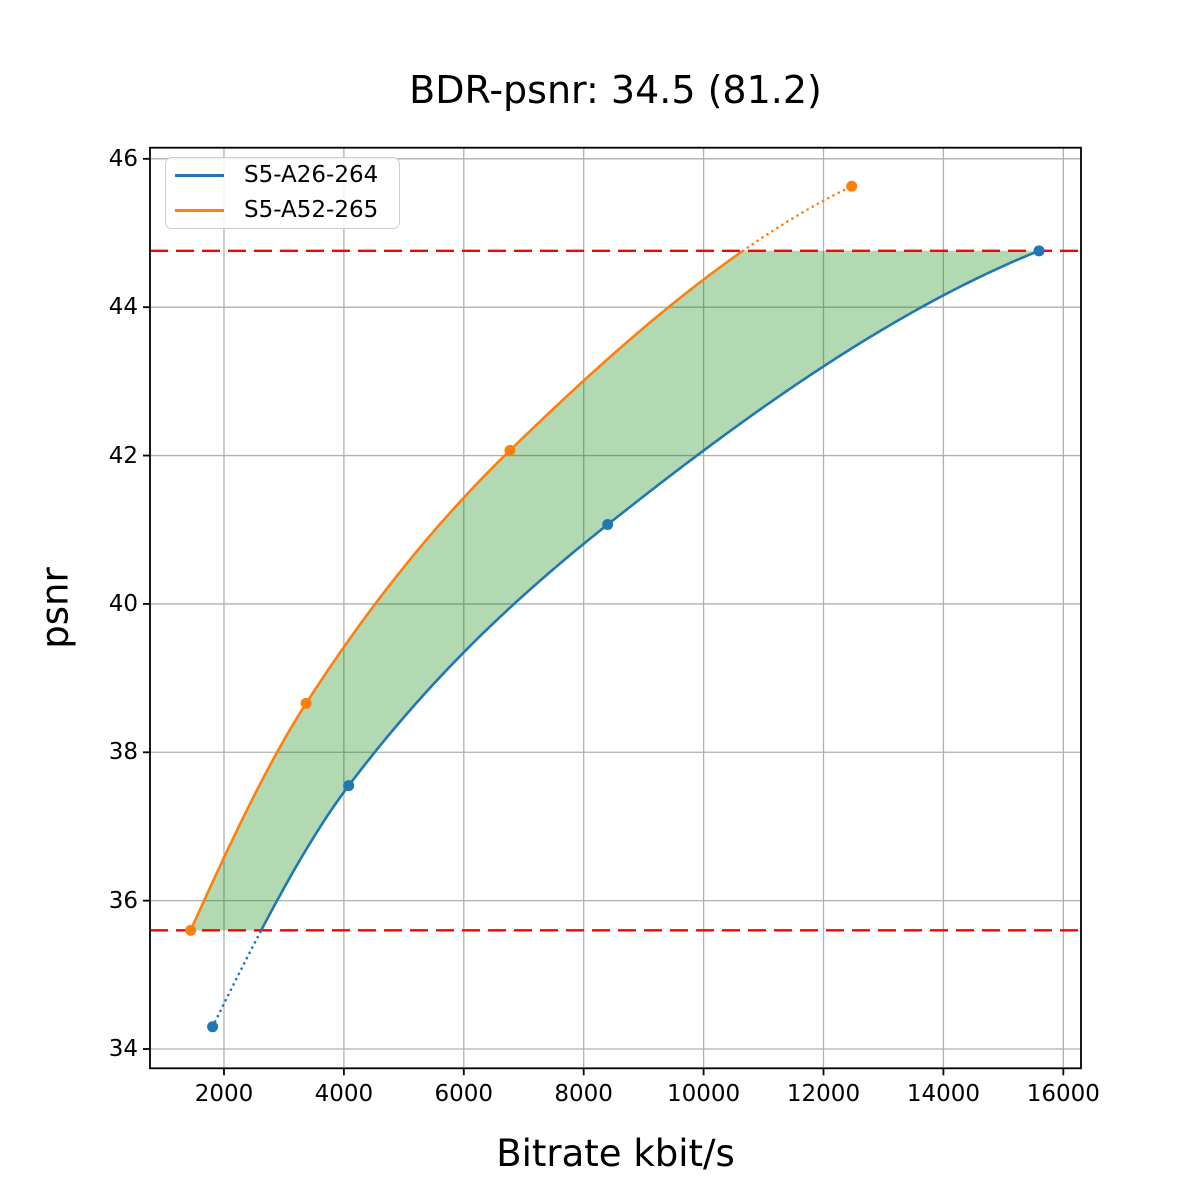  I want to click on x-tick-label: 2000, so click(224, 1094).